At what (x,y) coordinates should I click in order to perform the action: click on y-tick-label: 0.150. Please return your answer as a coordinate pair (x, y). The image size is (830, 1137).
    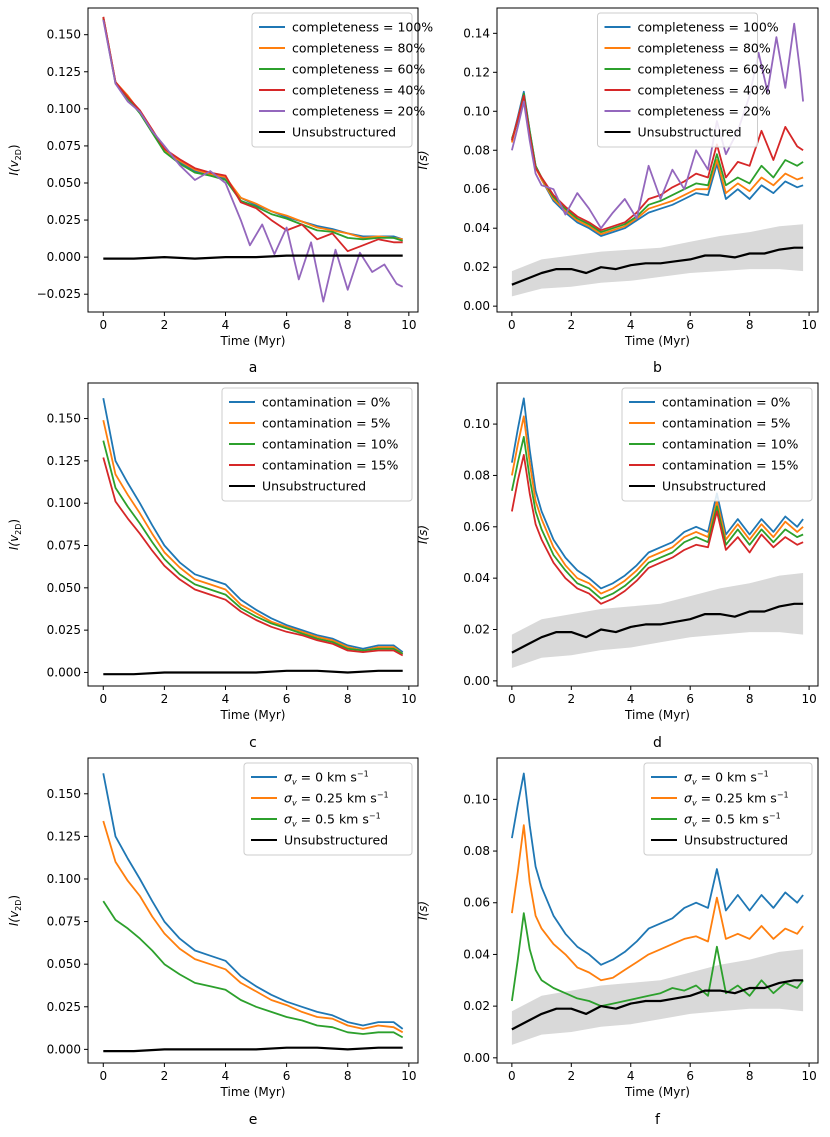
    Looking at the image, I should click on (64, 419).